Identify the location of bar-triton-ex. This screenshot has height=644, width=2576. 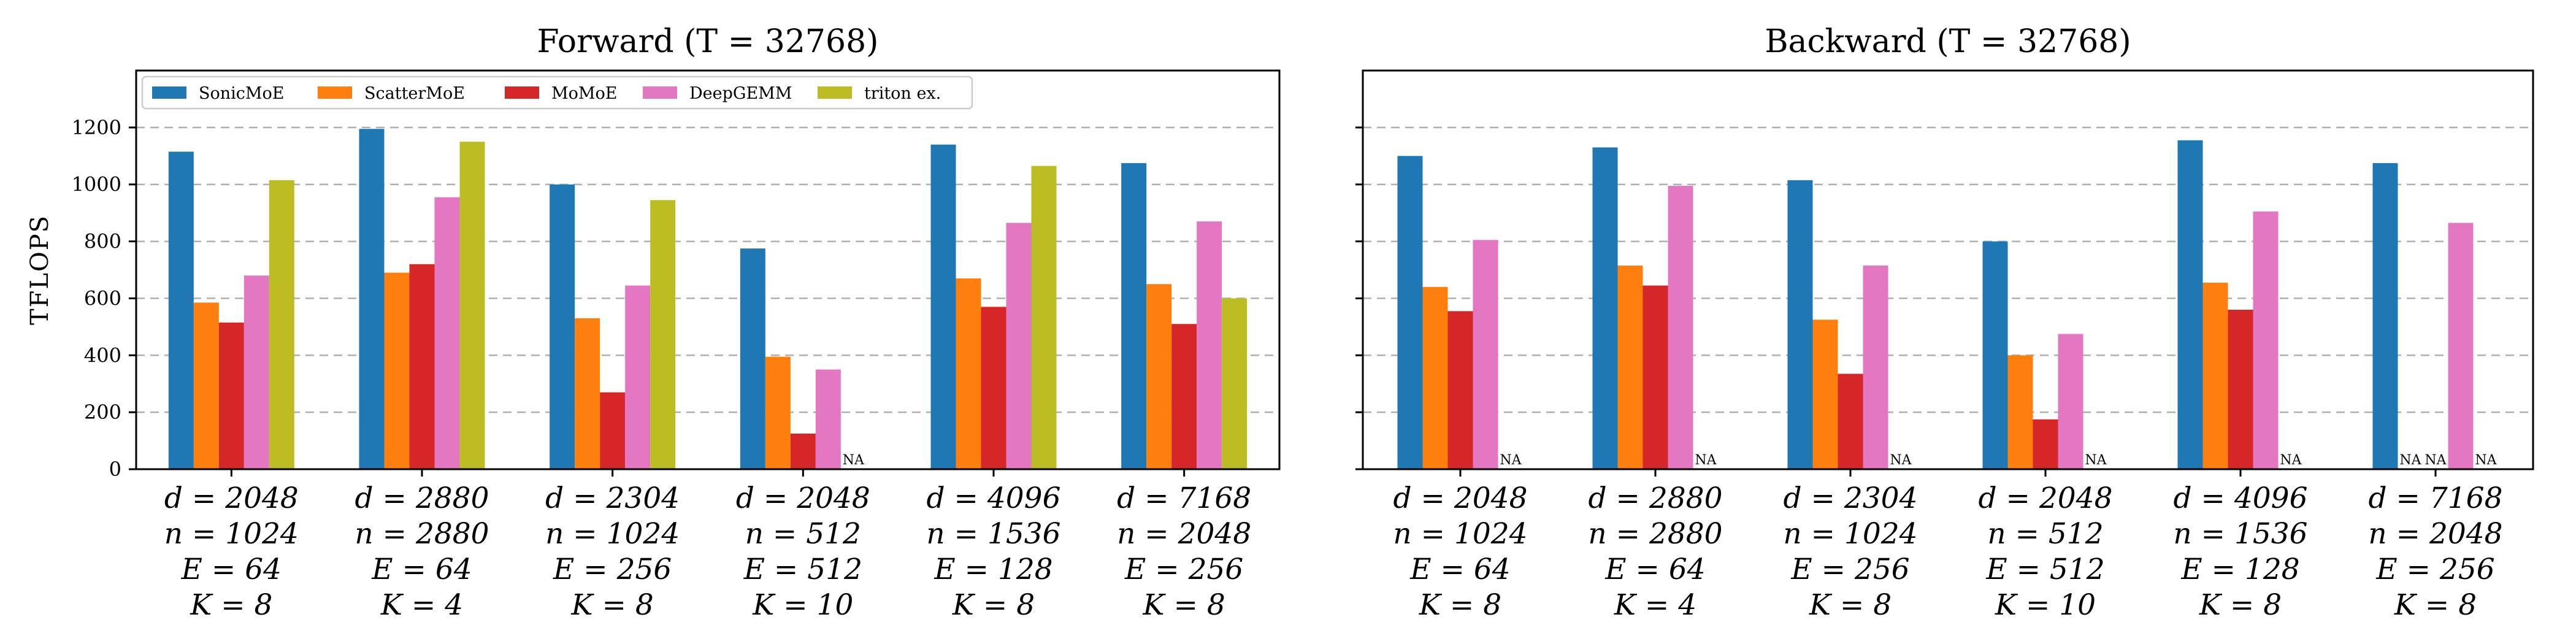
(281, 324).